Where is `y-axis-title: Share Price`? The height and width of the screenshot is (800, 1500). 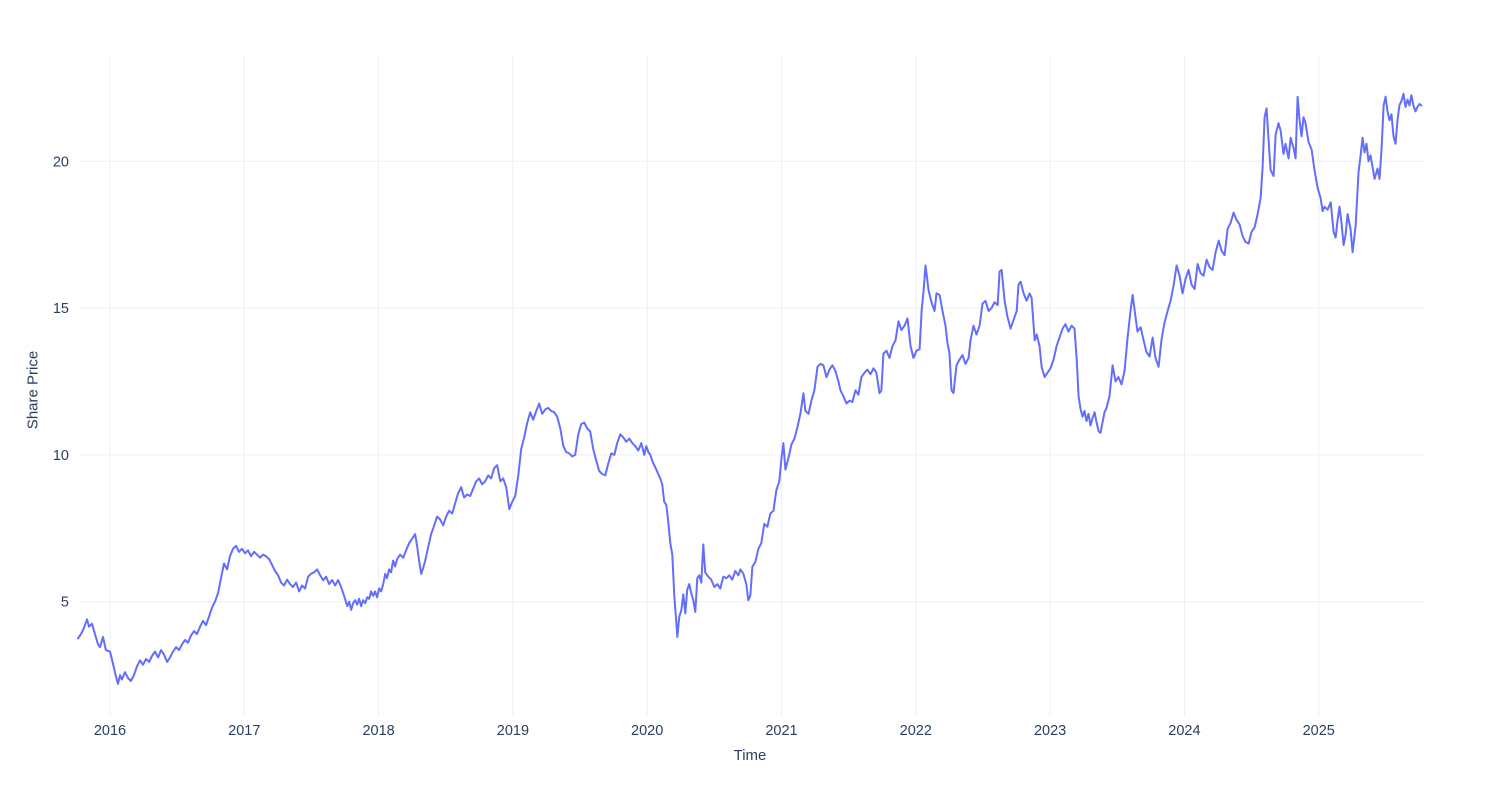 y-axis-title: Share Price is located at coordinates (33, 390).